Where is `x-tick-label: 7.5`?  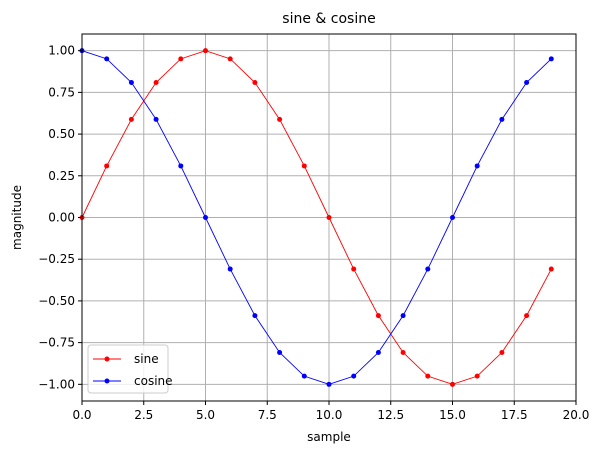
x-tick-label: 7.5 is located at coordinates (267, 415).